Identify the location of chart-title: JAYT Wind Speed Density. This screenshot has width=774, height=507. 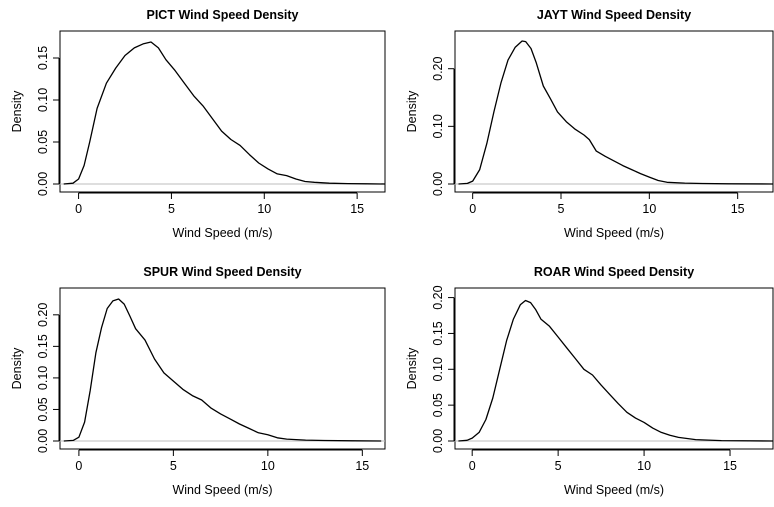
(614, 15).